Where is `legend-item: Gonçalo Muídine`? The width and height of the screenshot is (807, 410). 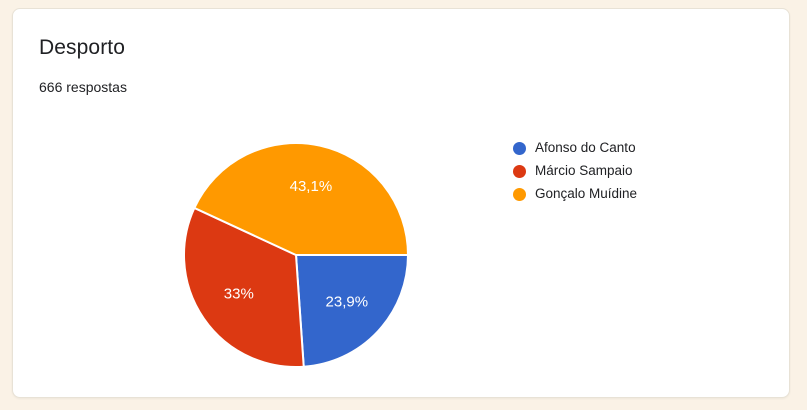
legend-item: Gonçalo Muídine is located at coordinates (633, 194).